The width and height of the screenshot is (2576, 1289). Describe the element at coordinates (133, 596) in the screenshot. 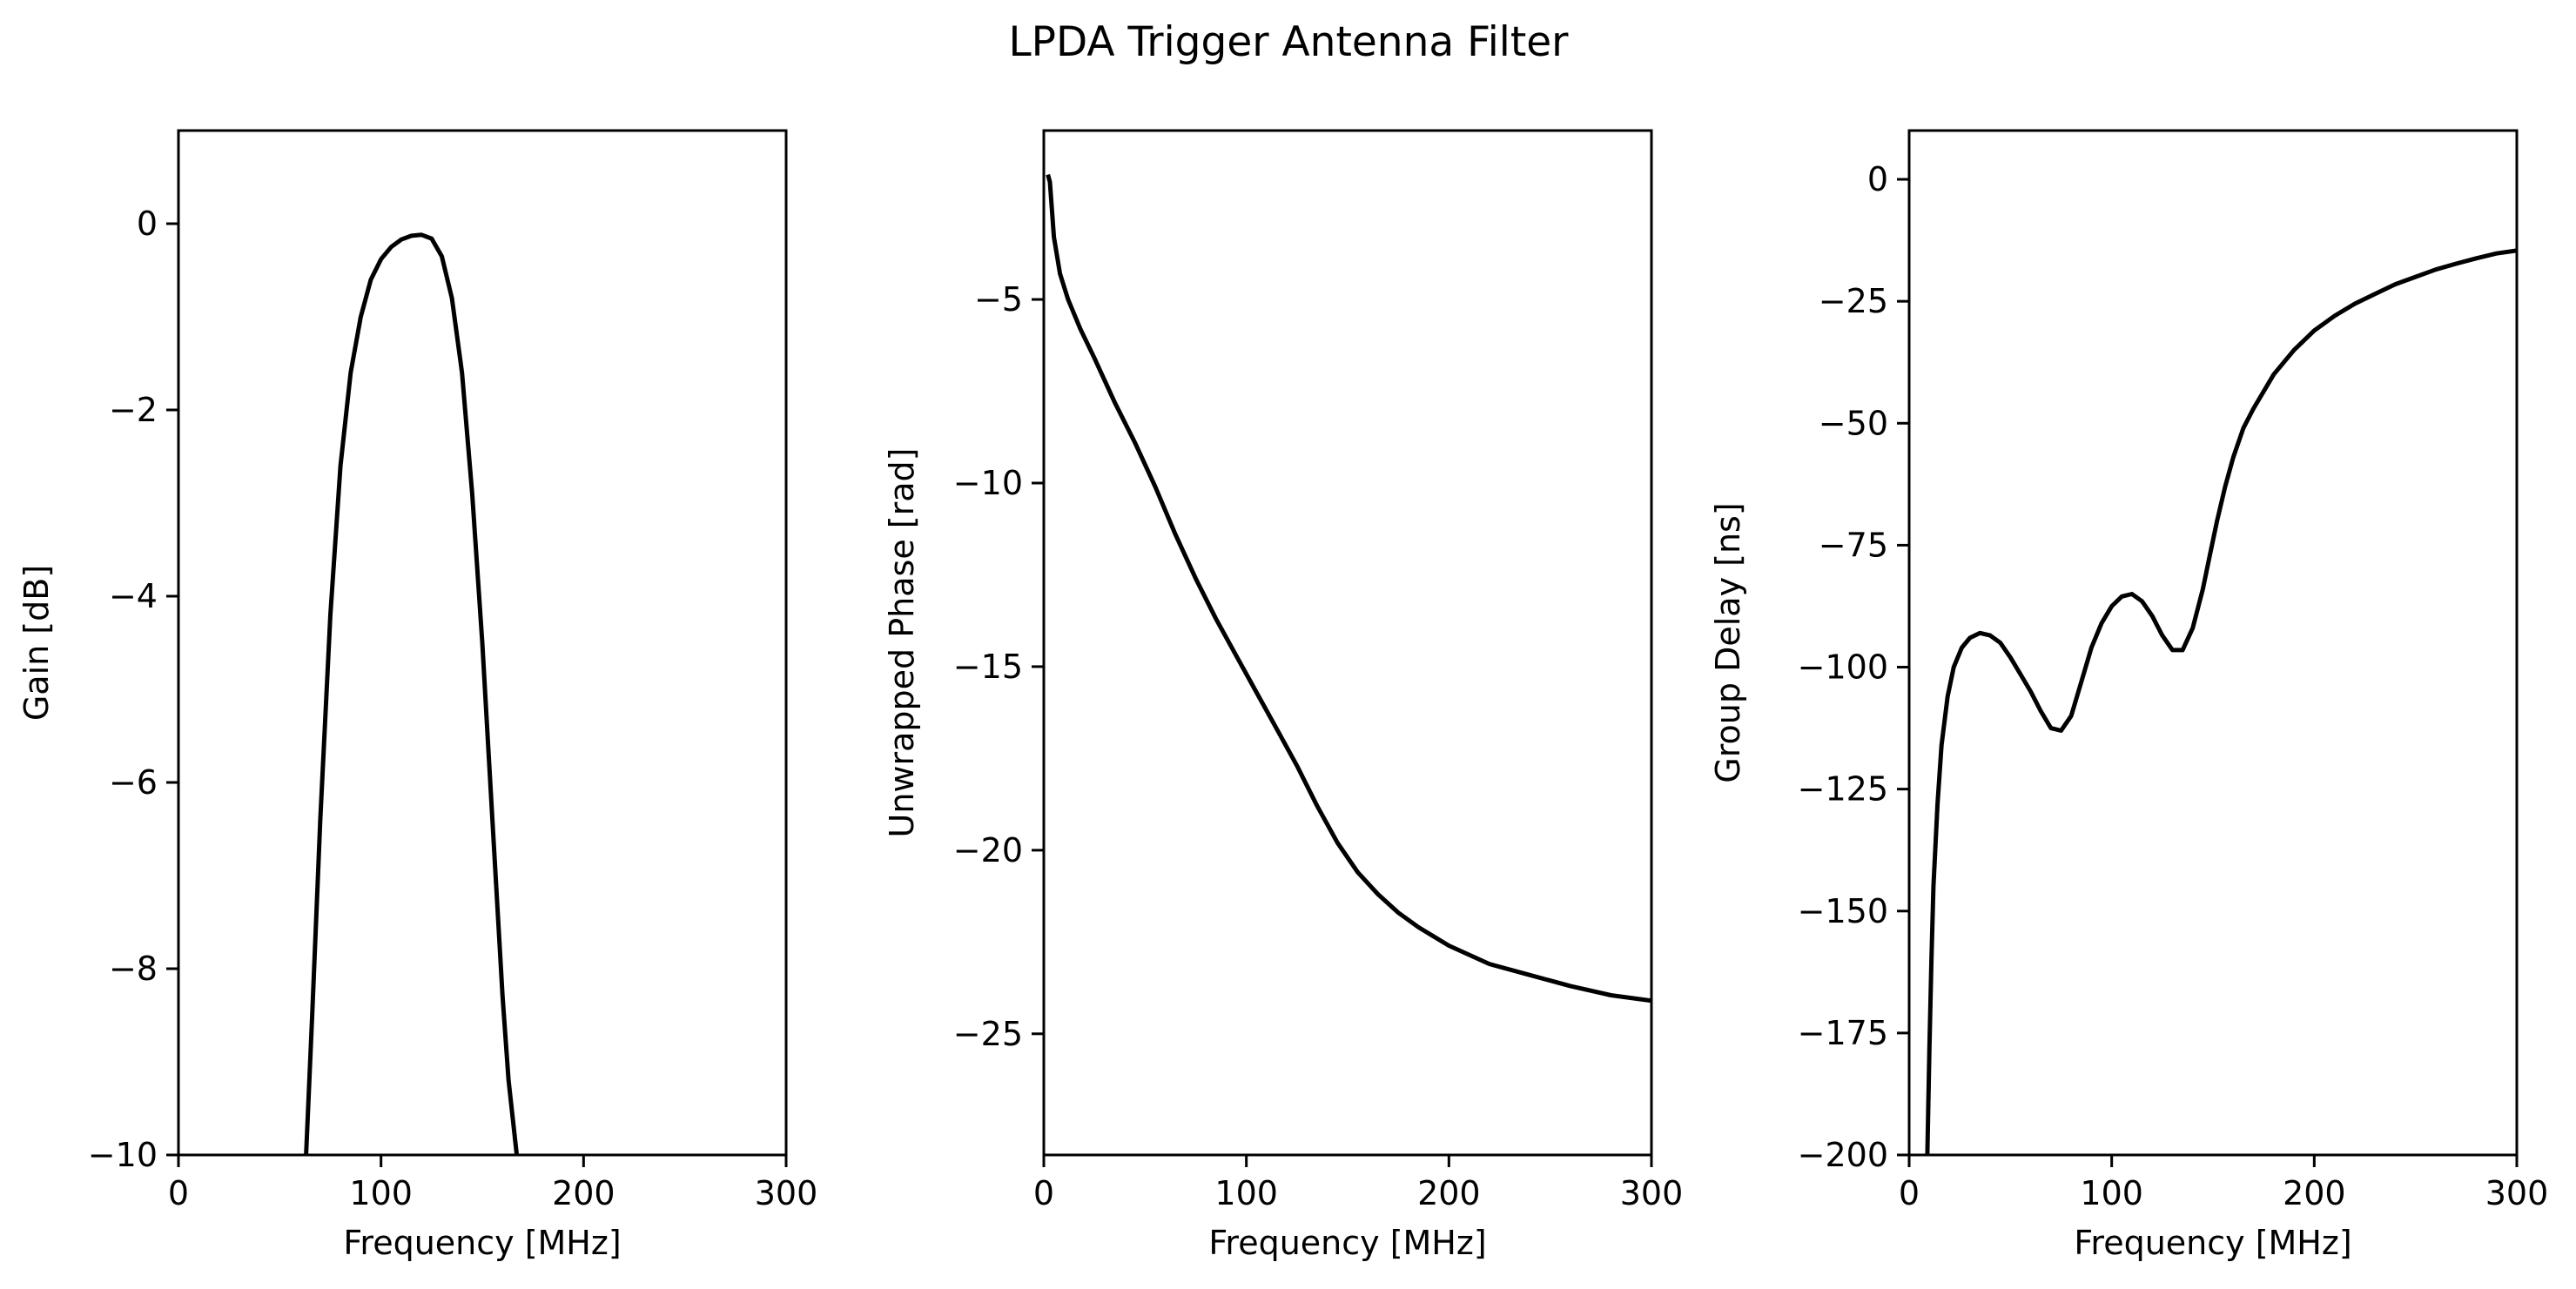

I see `y-tick-label: −4` at that location.